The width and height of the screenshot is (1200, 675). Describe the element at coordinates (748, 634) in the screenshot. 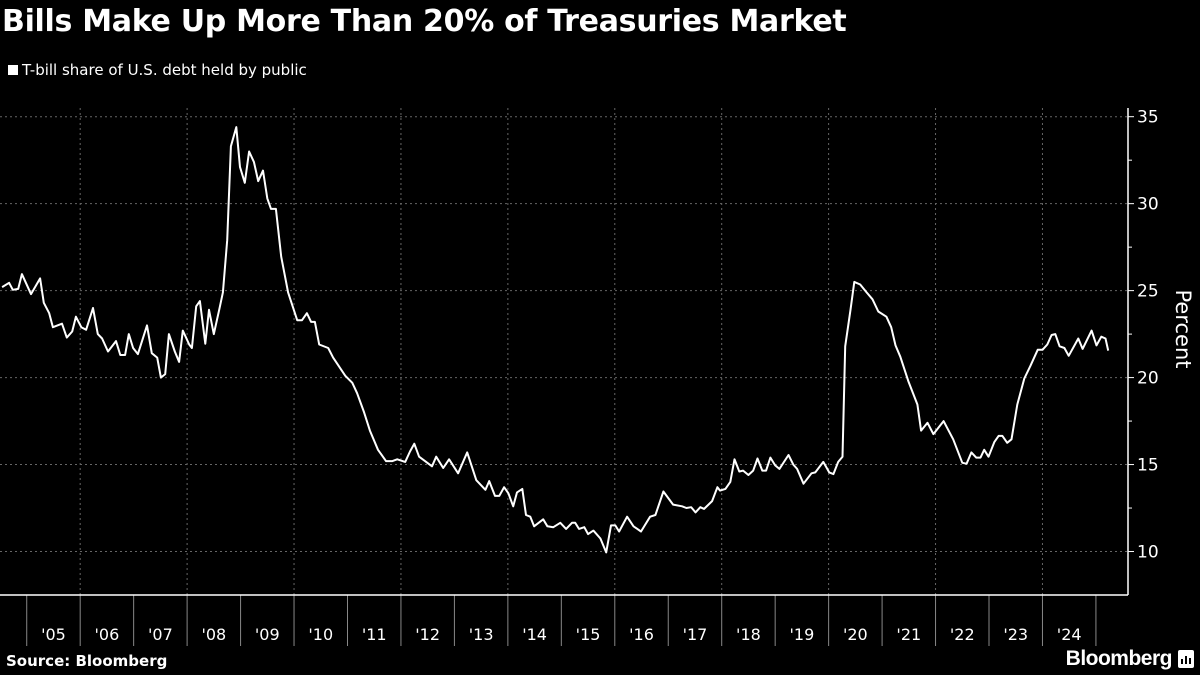

I see `x-tick-label: '18` at that location.